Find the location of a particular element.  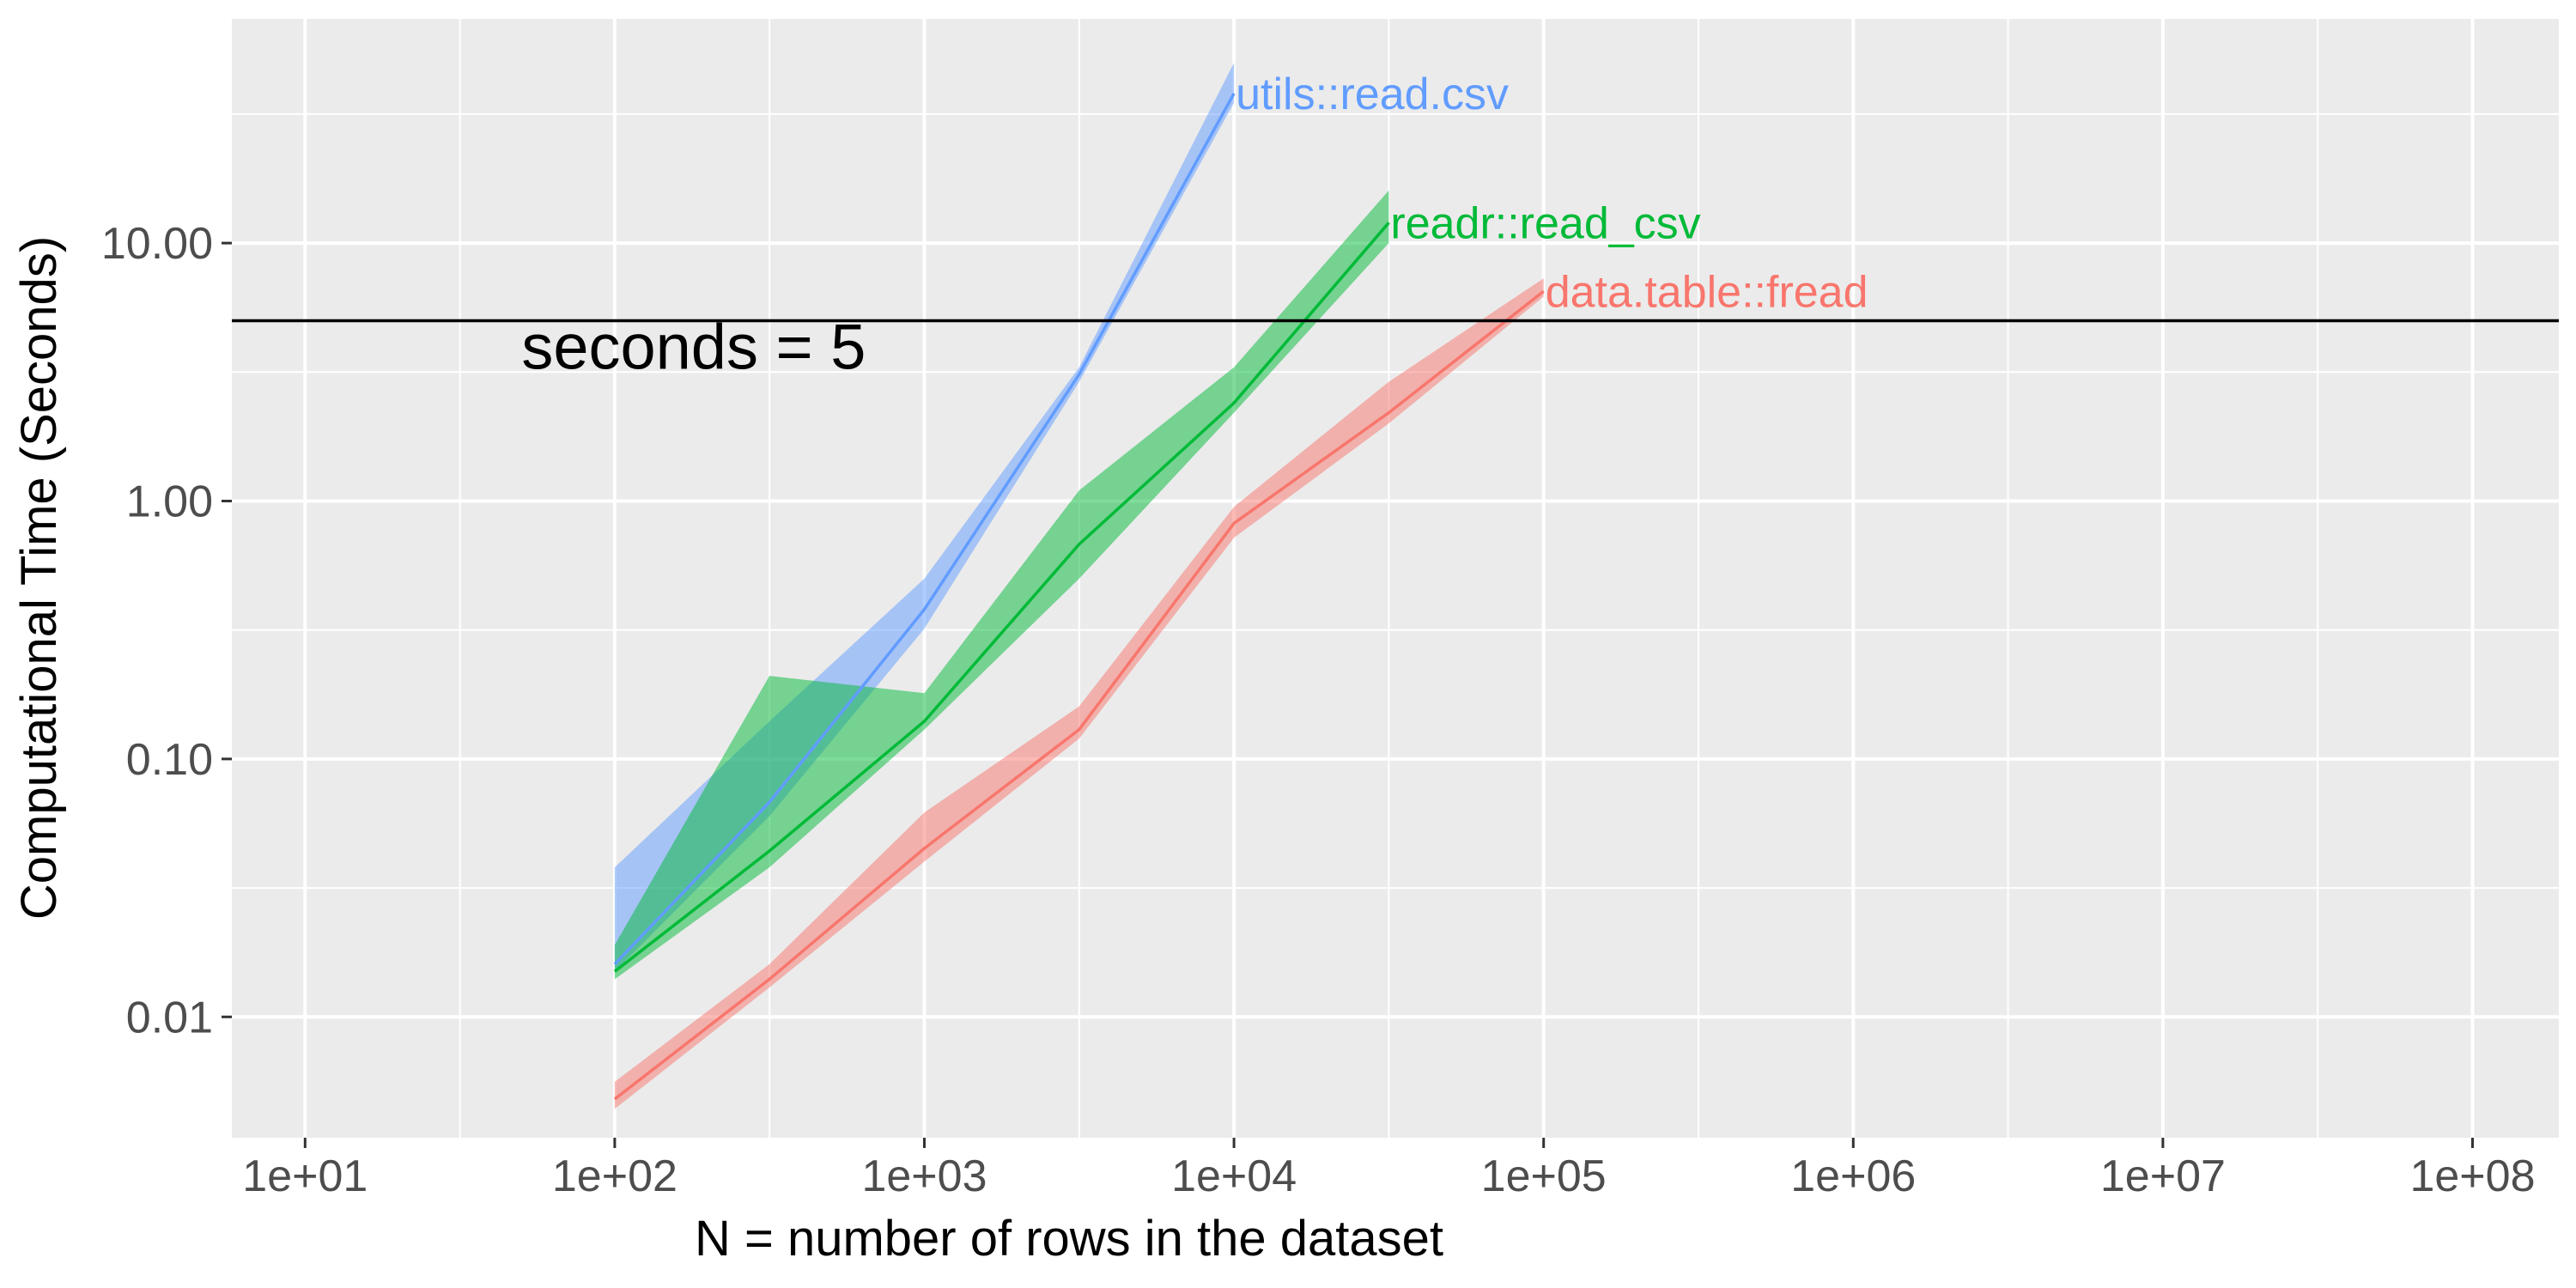

y-tick-label: 10.00 is located at coordinates (157, 244).